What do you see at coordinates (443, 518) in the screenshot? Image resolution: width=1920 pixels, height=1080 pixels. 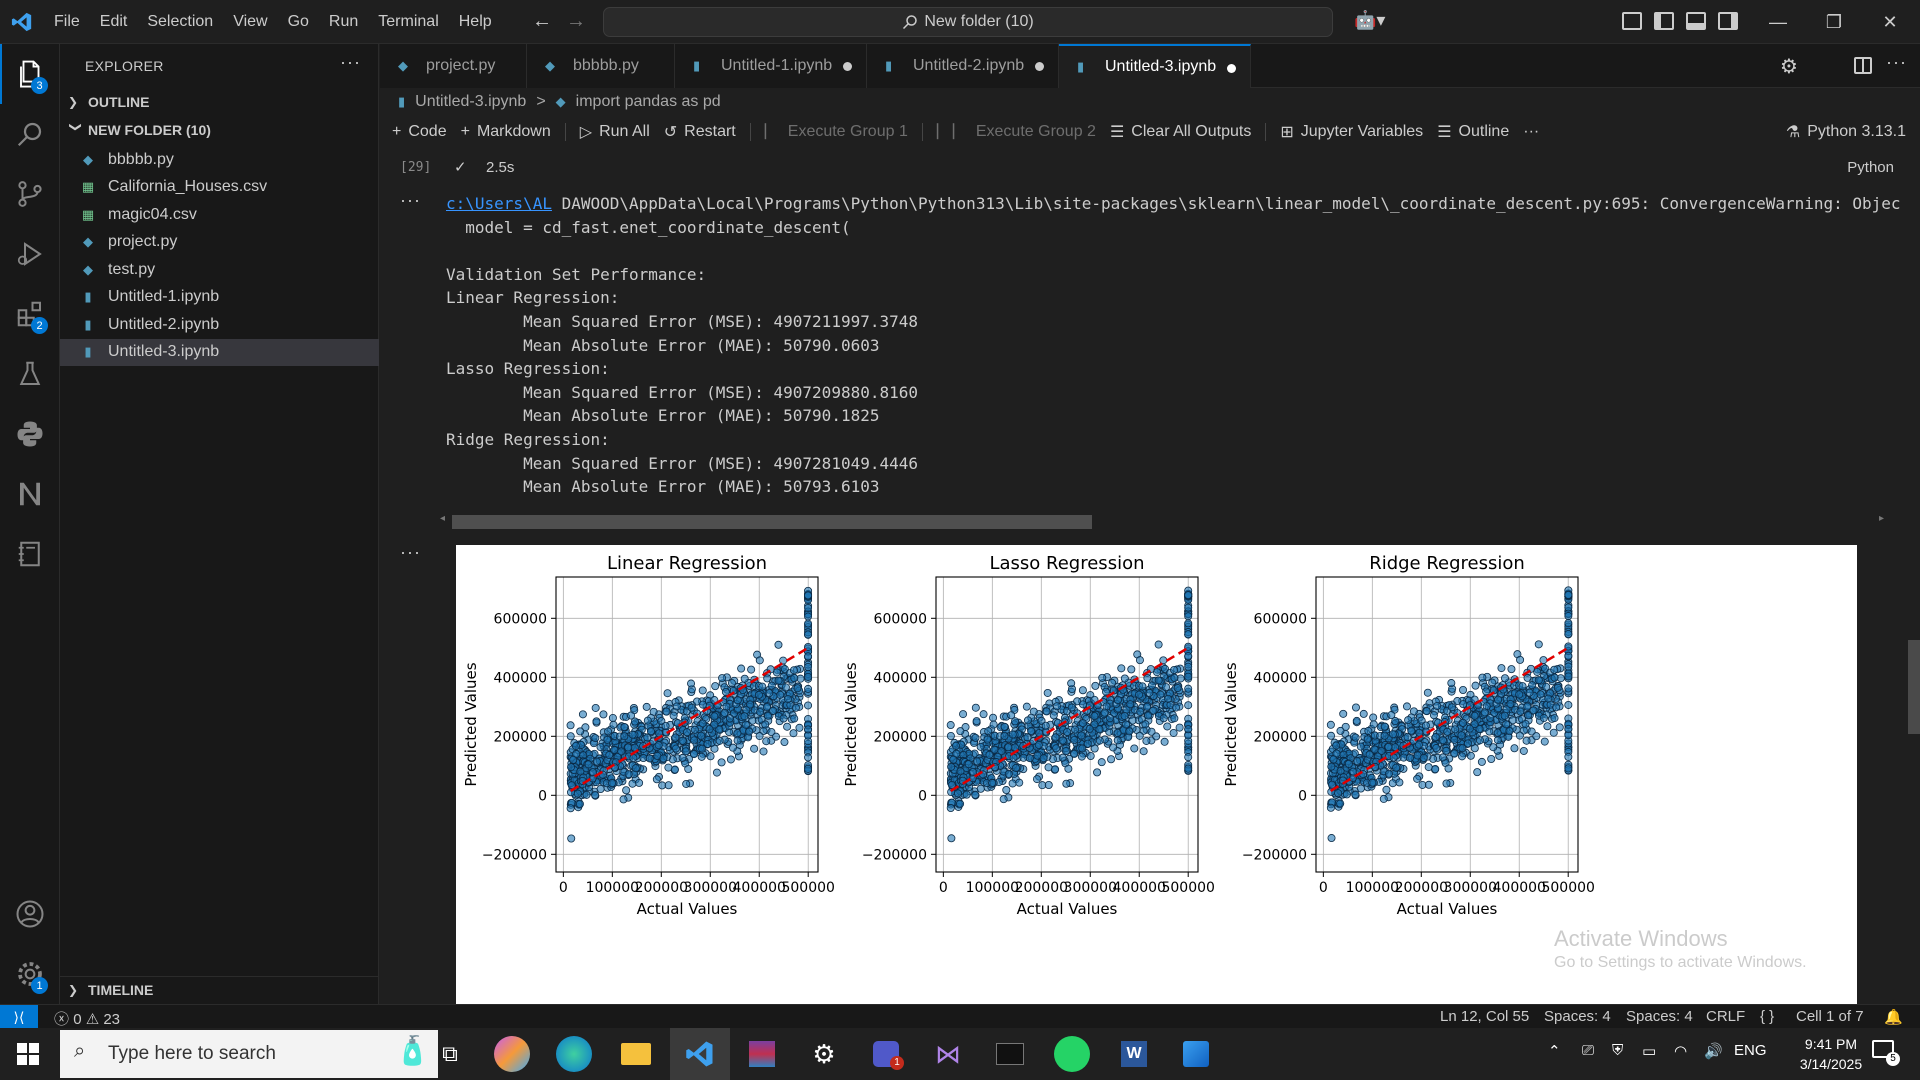 I see `scroll-left-icon: ◂` at bounding box center [443, 518].